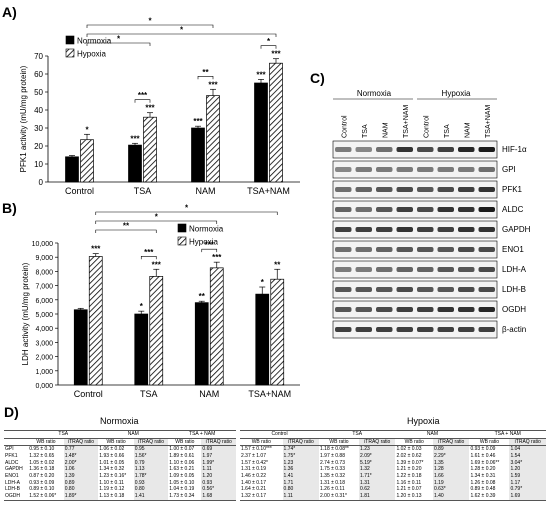  Describe the element at coordinates (377, 463) in the screenshot. I see `table-cell: 5.19*` at that location.